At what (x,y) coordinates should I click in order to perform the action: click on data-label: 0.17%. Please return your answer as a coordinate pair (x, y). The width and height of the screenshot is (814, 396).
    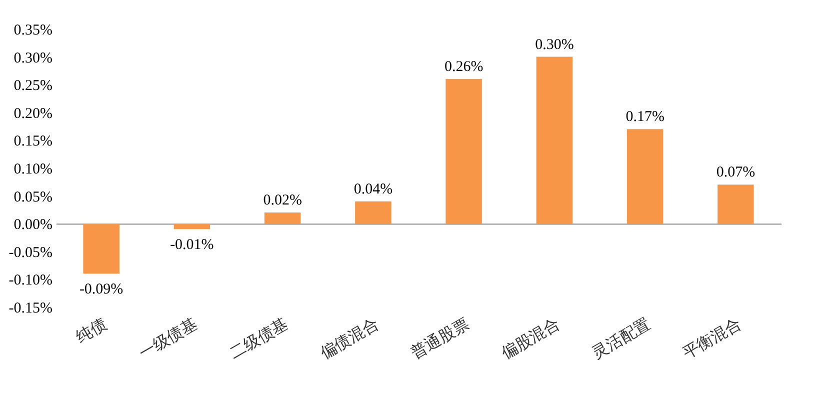
    Looking at the image, I should click on (645, 117).